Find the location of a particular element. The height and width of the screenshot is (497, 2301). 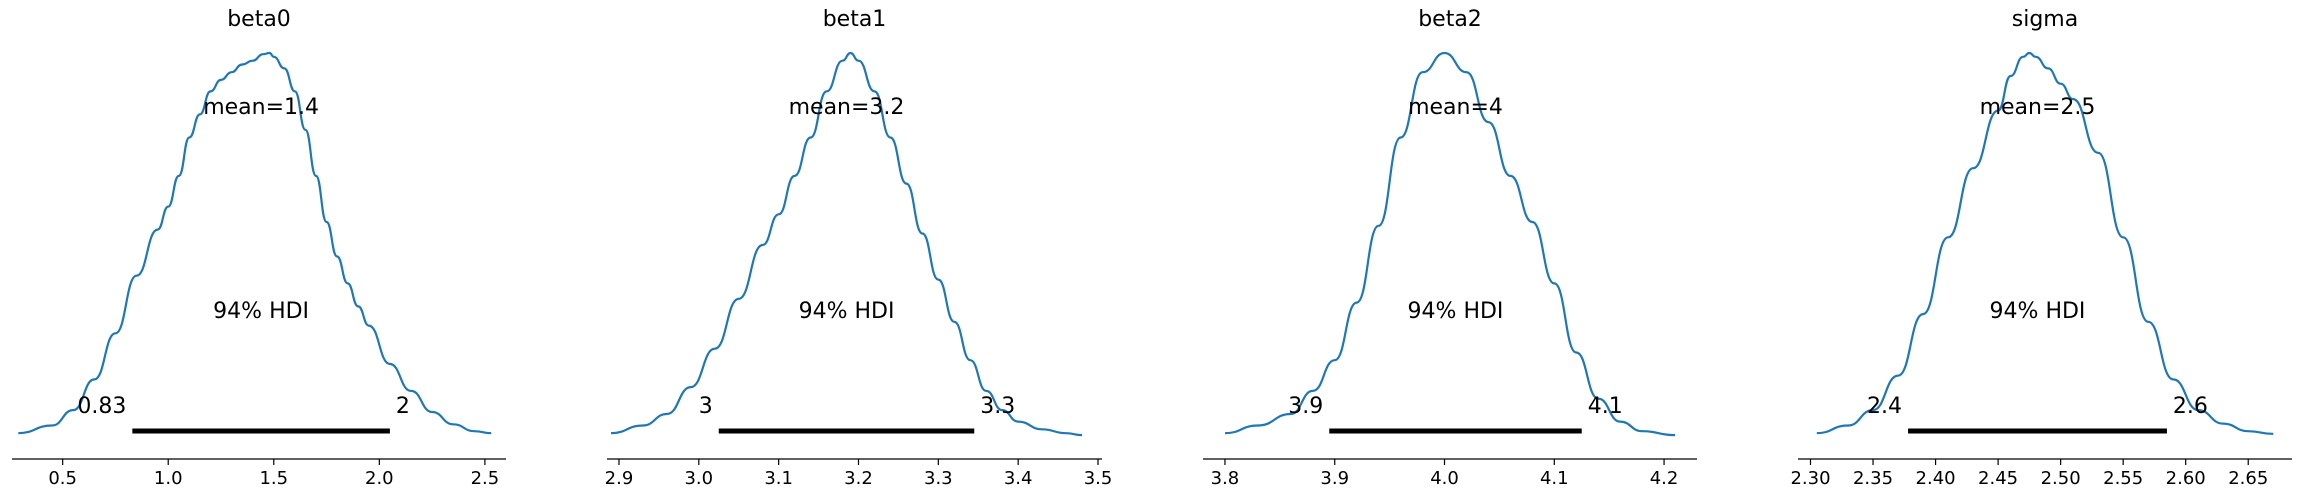

panel-title: beta2 is located at coordinates (1450, 19).